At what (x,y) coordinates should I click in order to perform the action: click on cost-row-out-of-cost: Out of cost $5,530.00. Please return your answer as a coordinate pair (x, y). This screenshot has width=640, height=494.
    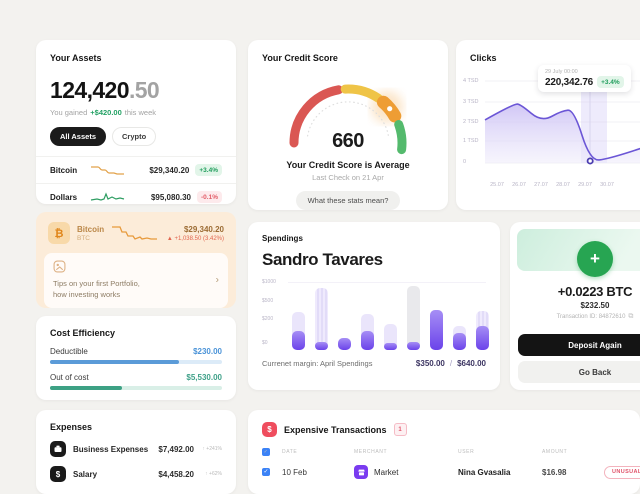
    Looking at the image, I should click on (136, 381).